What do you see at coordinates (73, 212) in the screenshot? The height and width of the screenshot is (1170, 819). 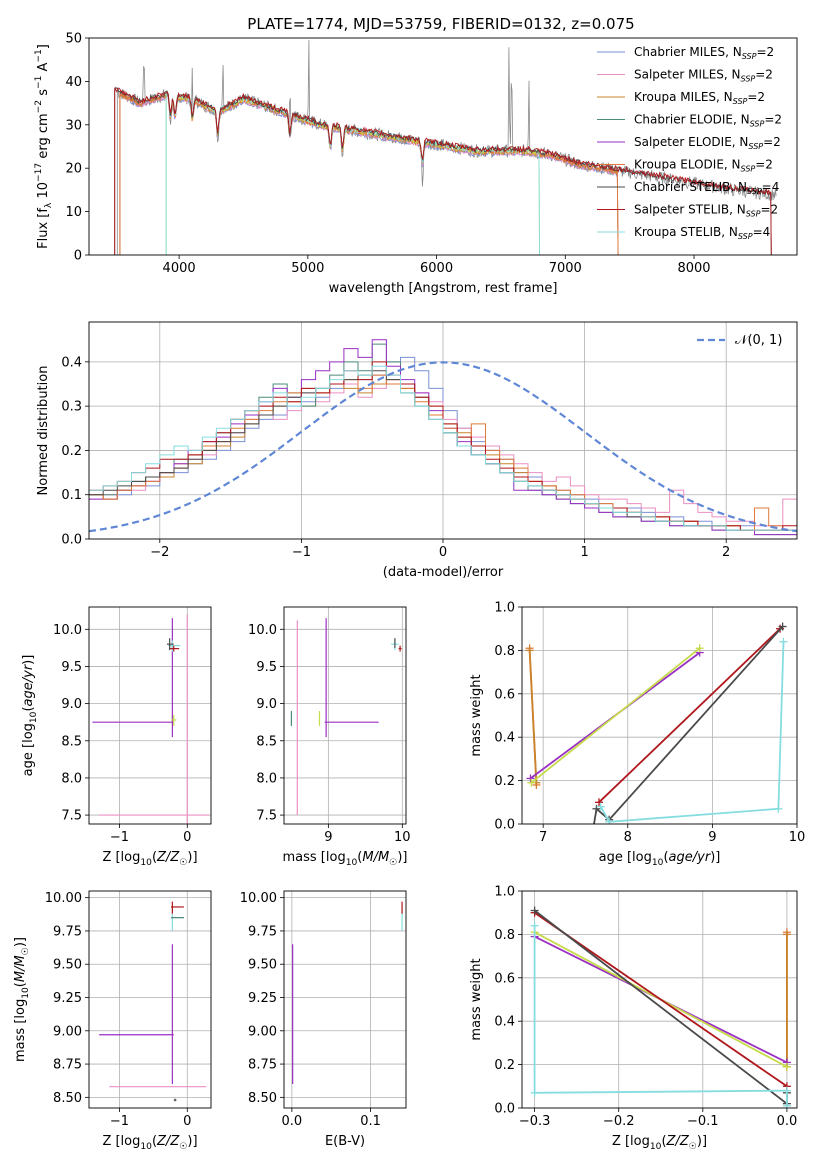 I see `y-tick-label: 10` at bounding box center [73, 212].